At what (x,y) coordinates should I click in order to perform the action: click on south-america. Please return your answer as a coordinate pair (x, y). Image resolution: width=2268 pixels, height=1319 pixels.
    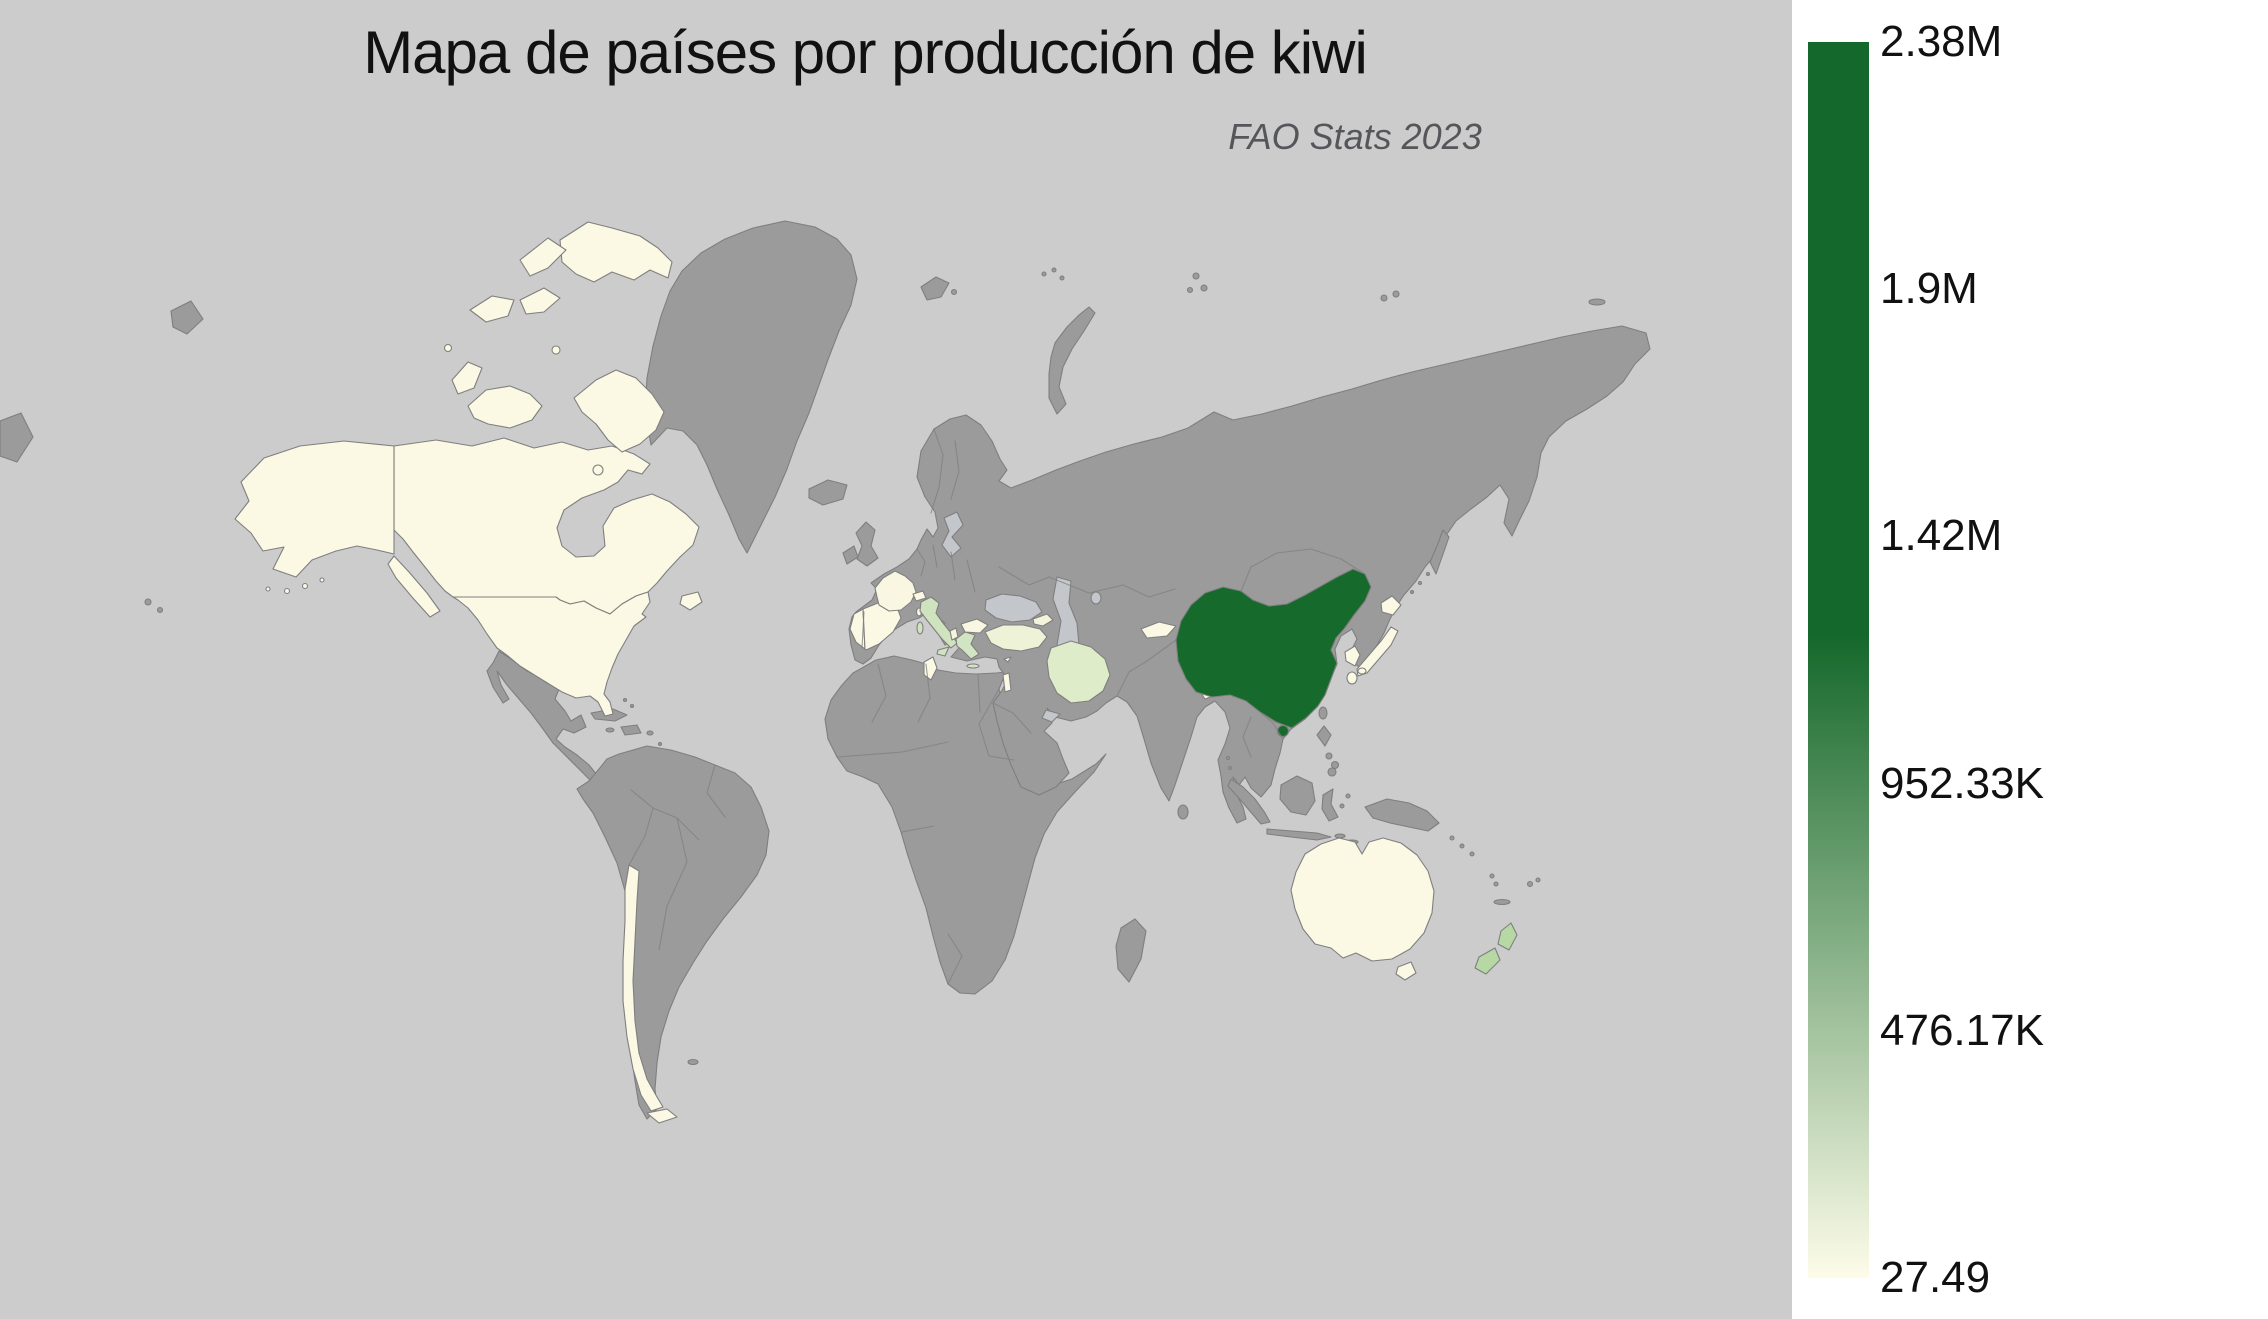
    Looking at the image, I should click on (673, 932).